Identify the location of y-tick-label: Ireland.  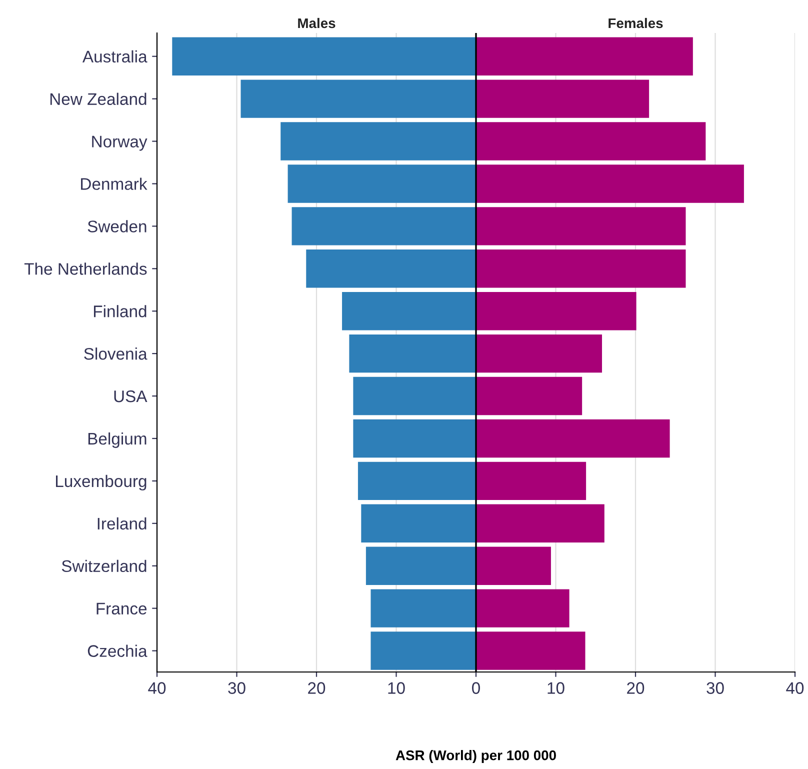
(122, 523).